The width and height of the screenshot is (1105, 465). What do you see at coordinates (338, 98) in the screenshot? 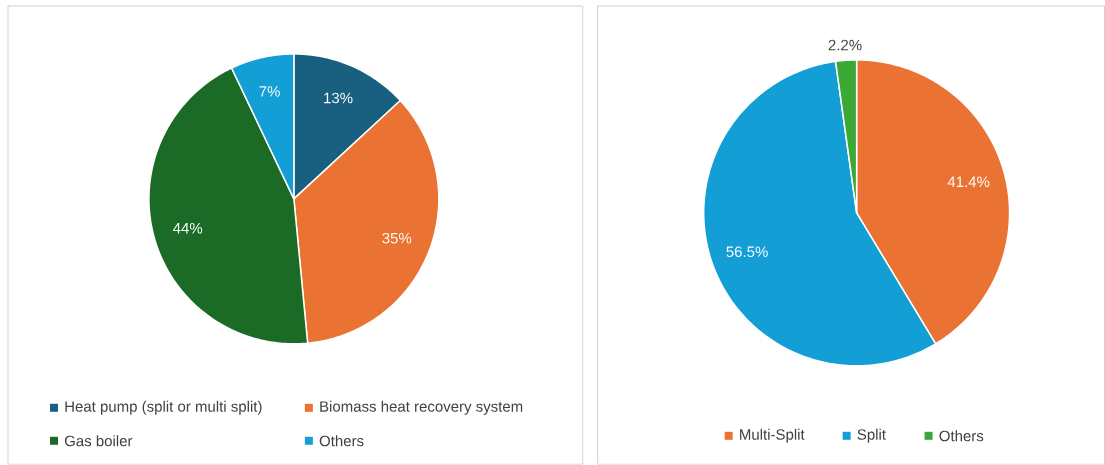
I see `data-label: 13%` at bounding box center [338, 98].